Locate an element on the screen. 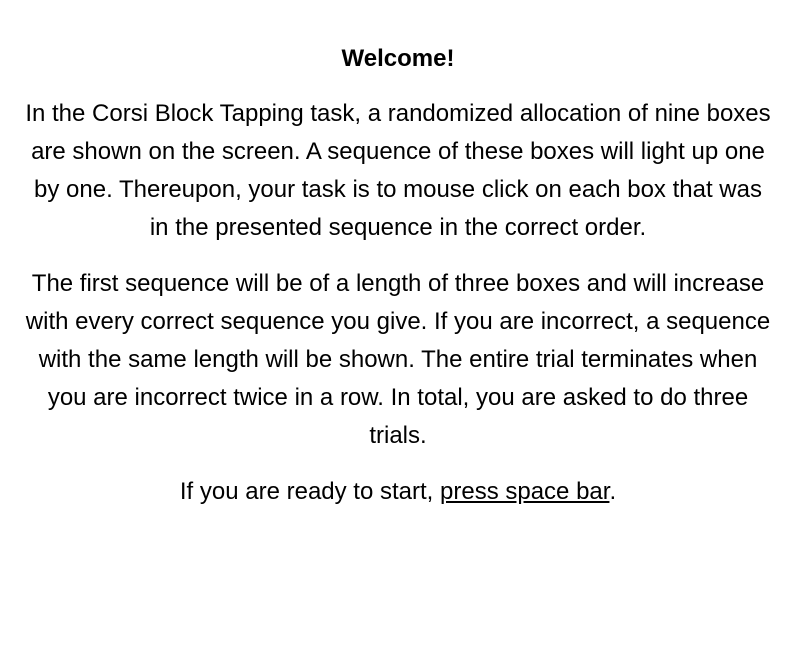 The width and height of the screenshot is (790, 668). start-prompt-suffix: . is located at coordinates (613, 491).